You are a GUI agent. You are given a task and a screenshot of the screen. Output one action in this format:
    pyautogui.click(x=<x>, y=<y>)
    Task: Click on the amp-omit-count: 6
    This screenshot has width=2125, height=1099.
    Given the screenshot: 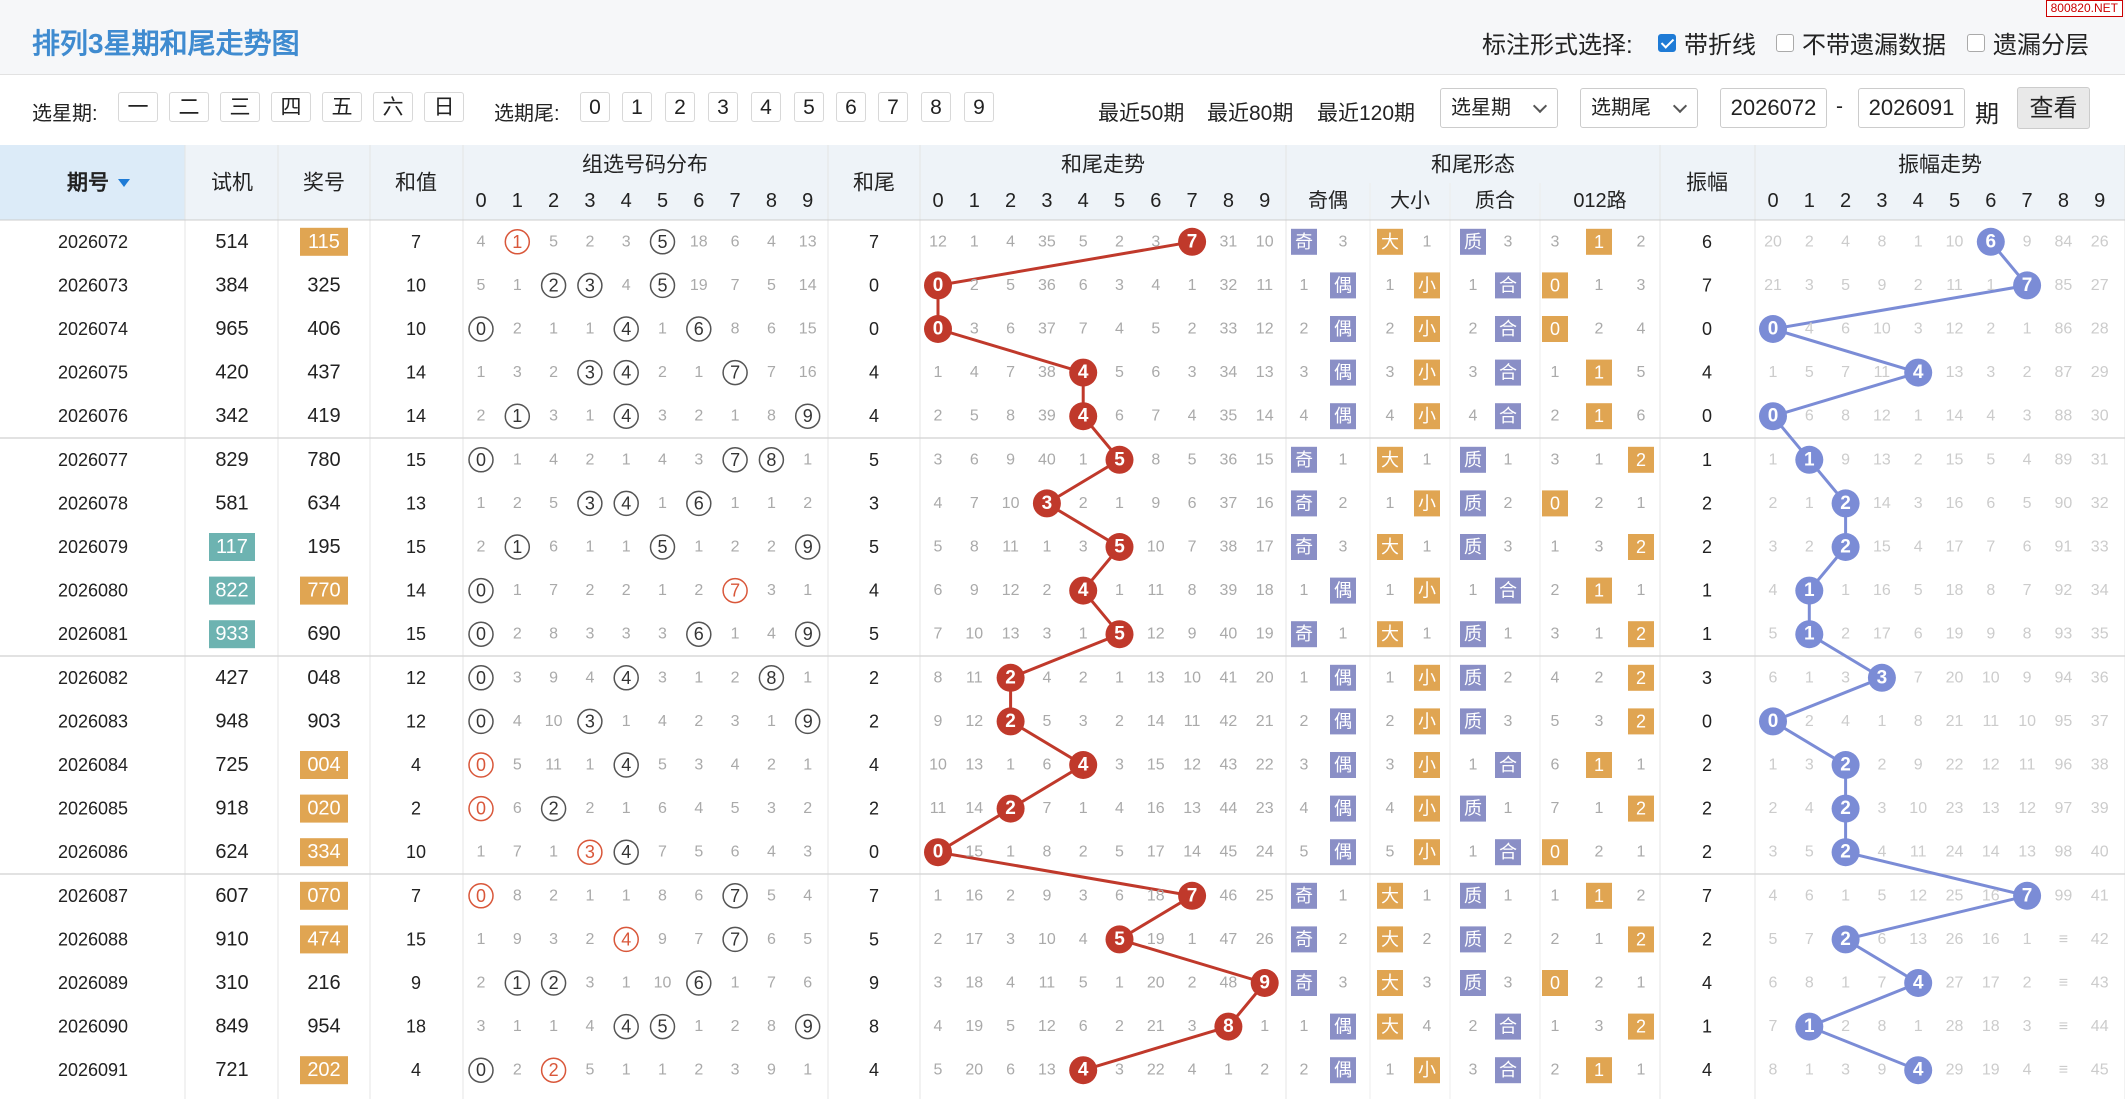 What is the action you would take?
    pyautogui.click(x=1773, y=983)
    